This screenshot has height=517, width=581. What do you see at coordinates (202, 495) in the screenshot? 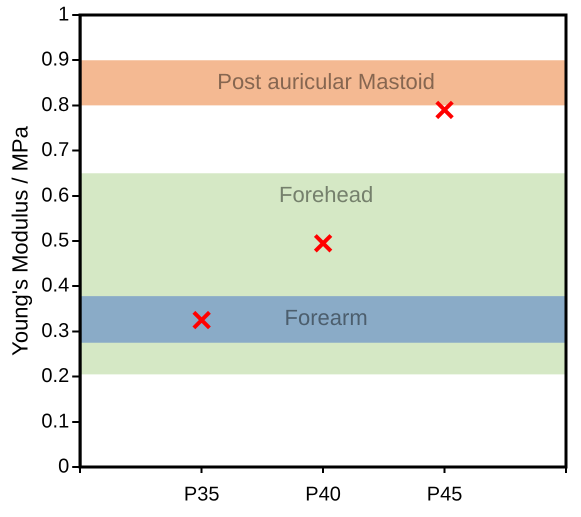
I see `x-tick-label: P35` at bounding box center [202, 495].